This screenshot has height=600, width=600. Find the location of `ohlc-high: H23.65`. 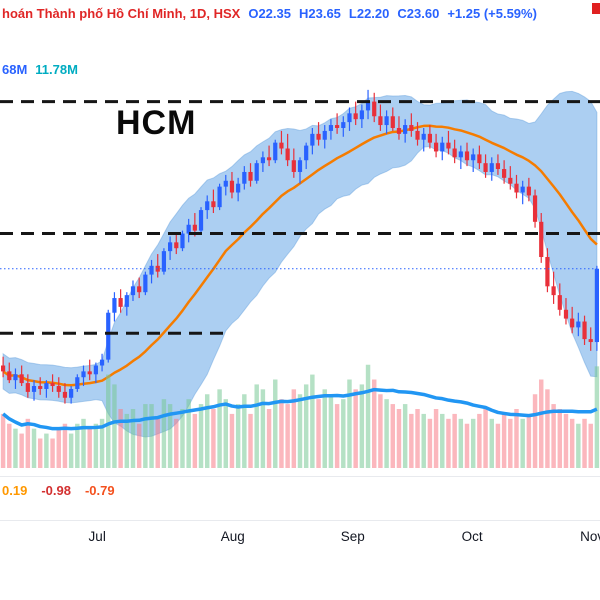

ohlc-high: H23.65 is located at coordinates (319, 13).